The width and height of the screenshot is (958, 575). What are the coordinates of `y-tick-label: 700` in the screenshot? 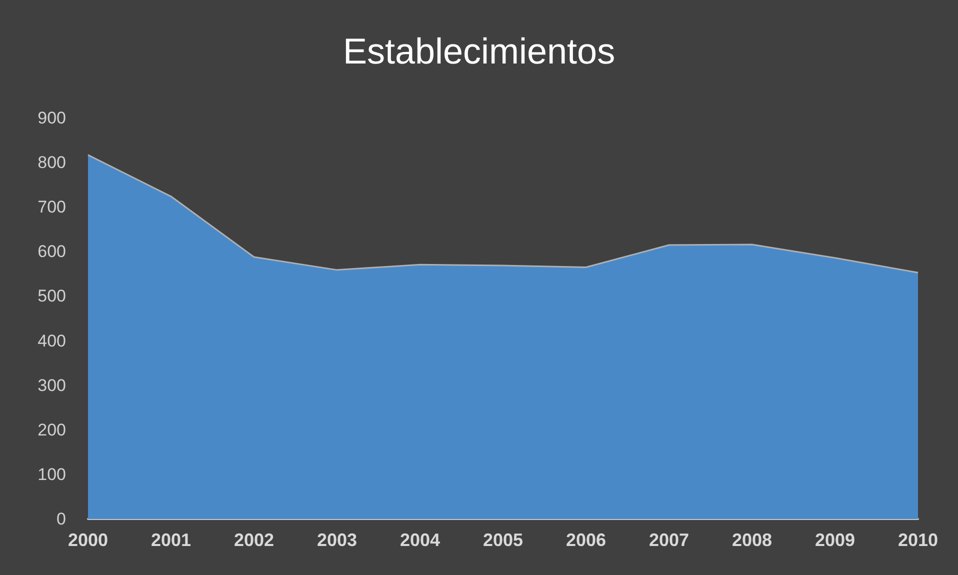 It's located at (52, 207).